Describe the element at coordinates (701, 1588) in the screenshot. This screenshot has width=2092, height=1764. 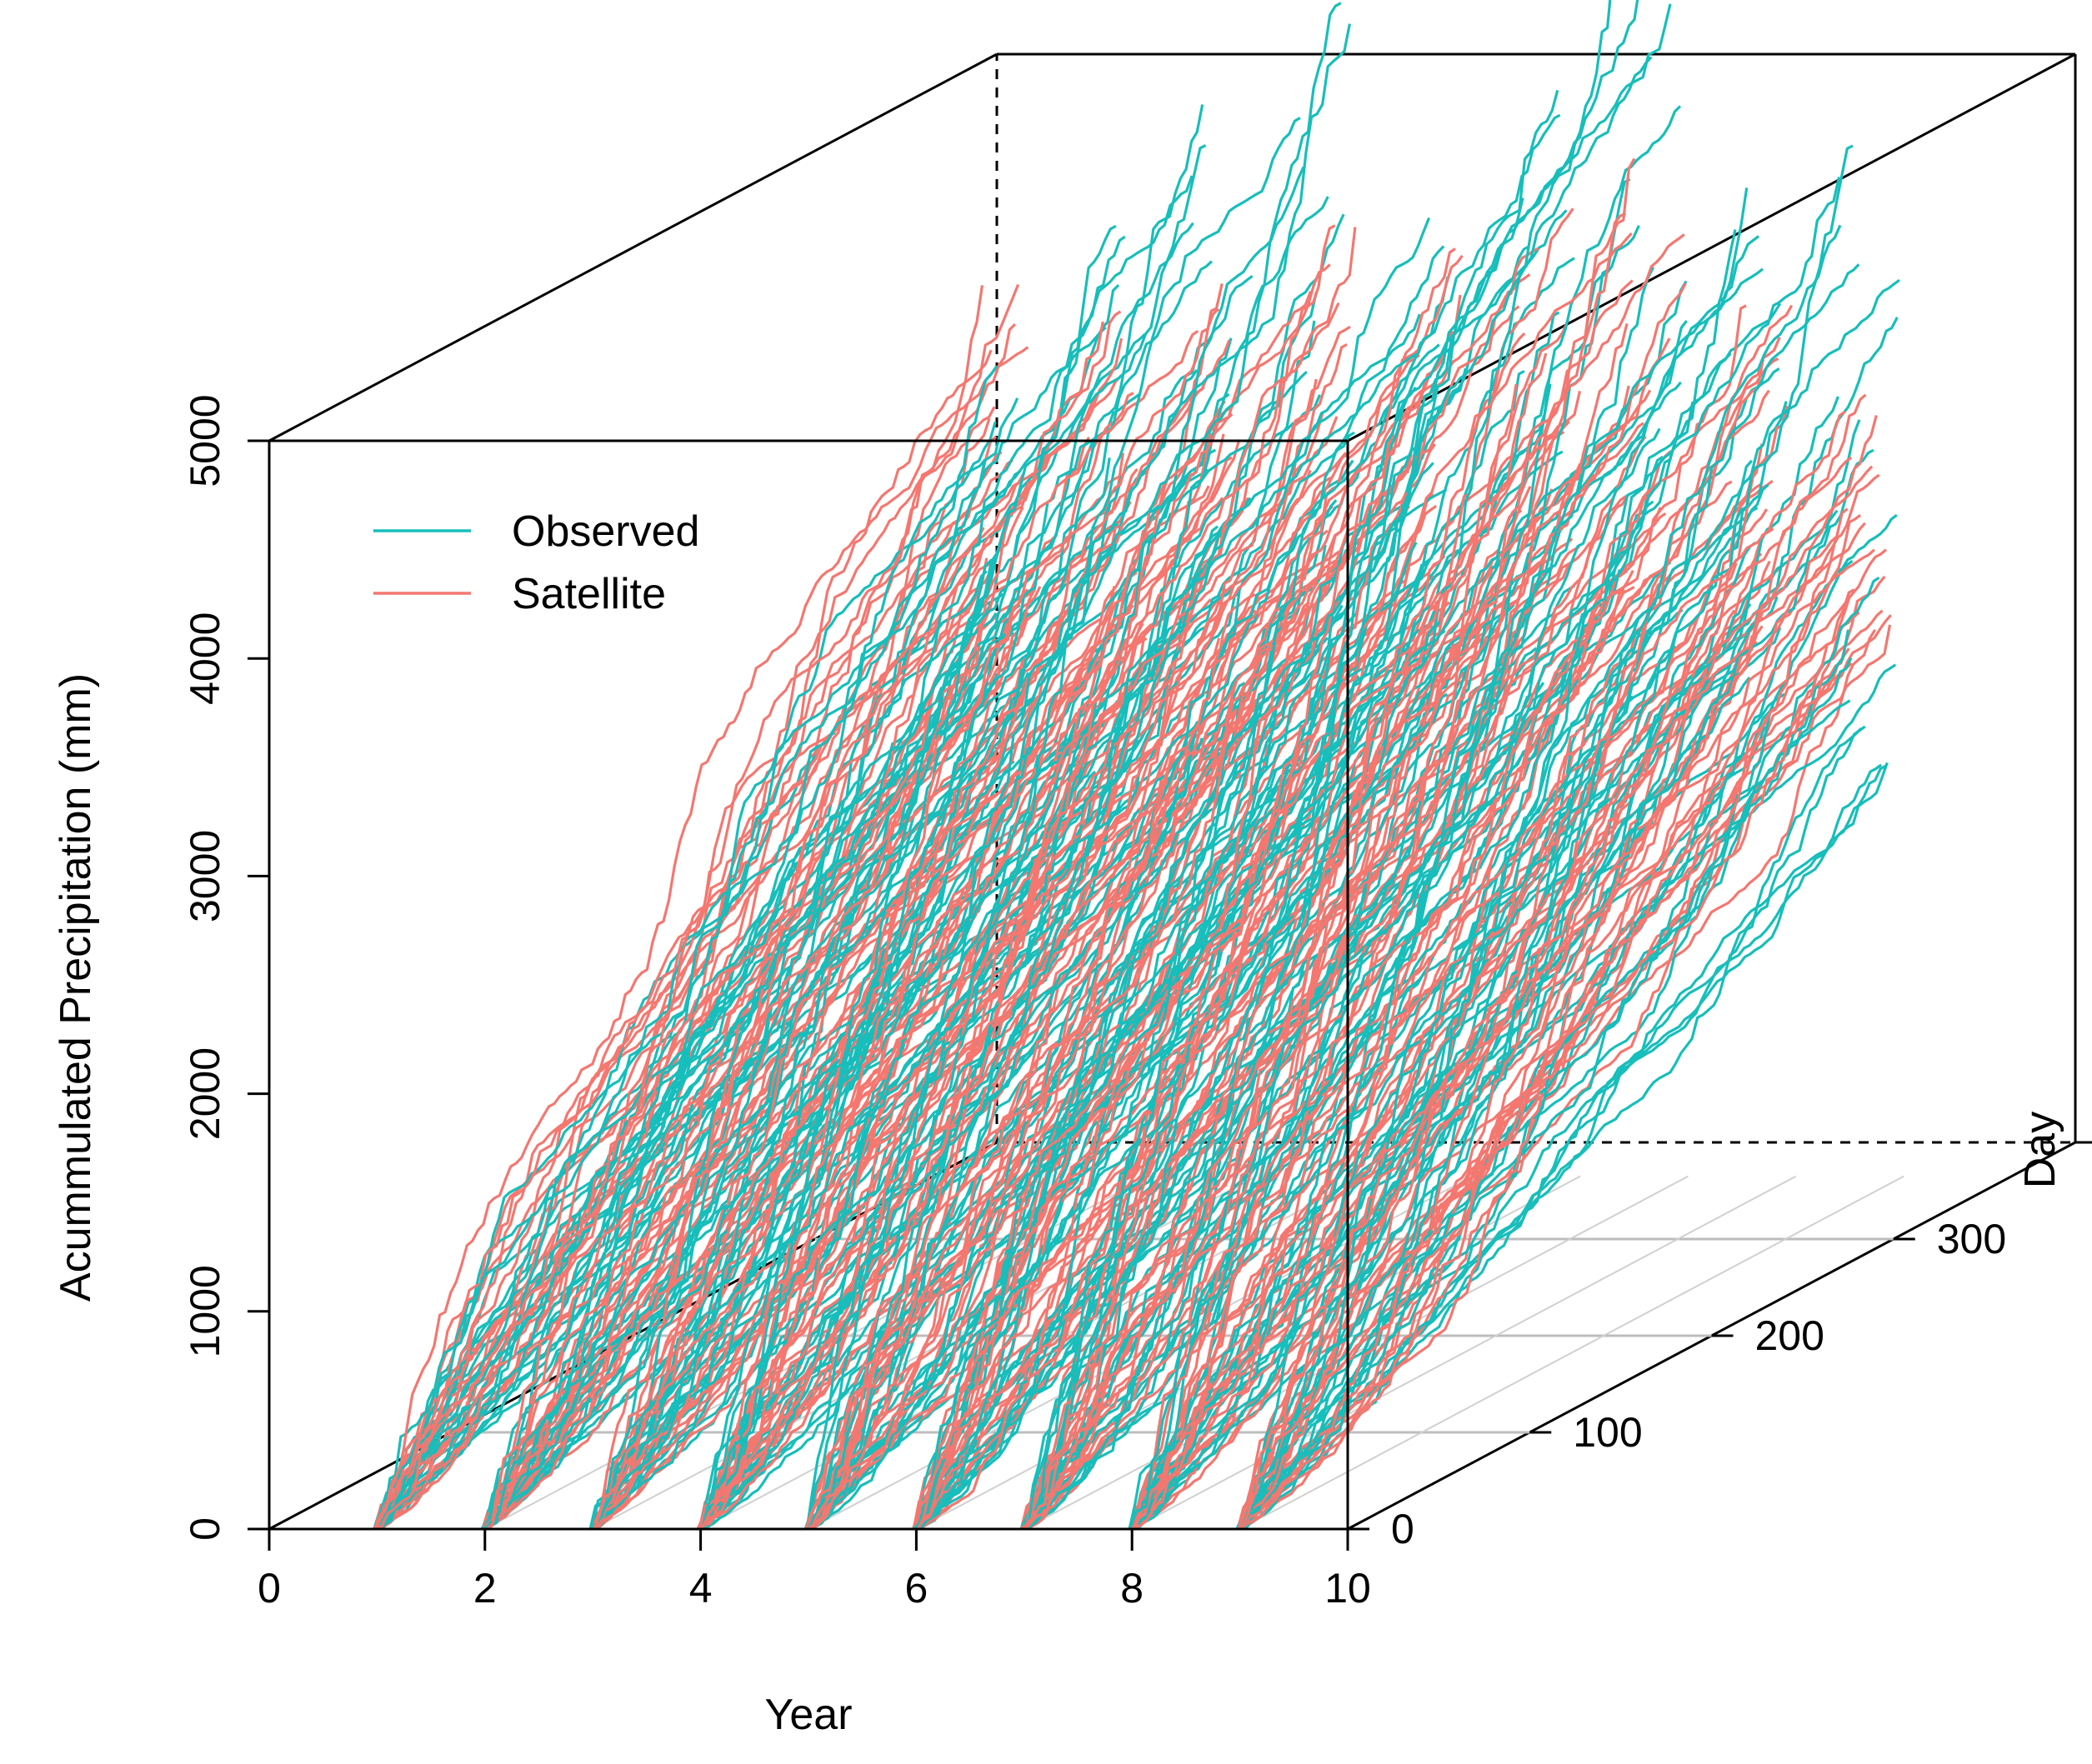
I see `x-tick-label-4: 4` at that location.